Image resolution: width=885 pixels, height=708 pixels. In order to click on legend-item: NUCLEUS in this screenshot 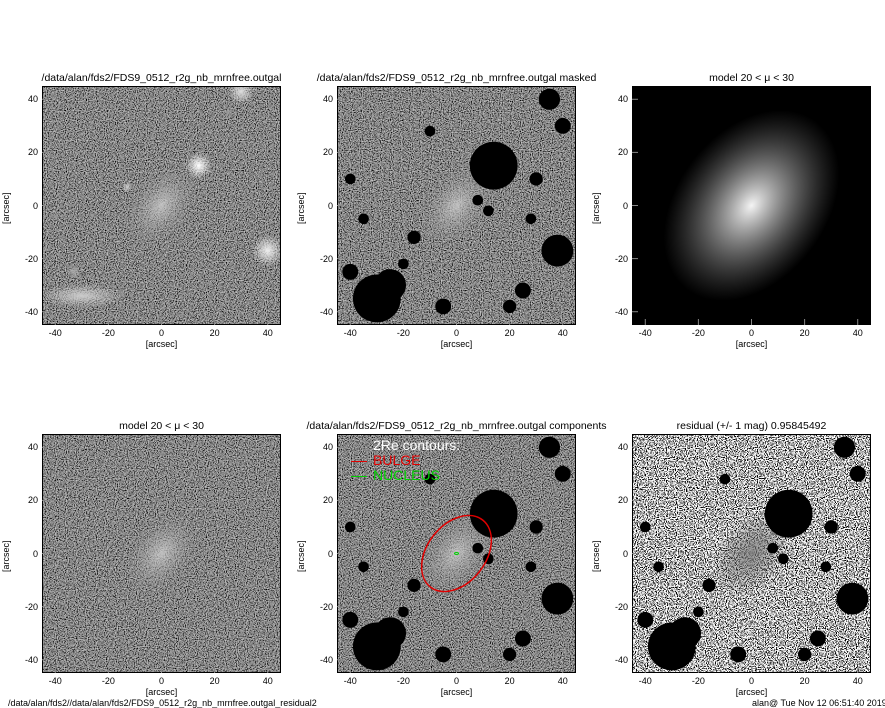, I will do `click(405, 475)`.